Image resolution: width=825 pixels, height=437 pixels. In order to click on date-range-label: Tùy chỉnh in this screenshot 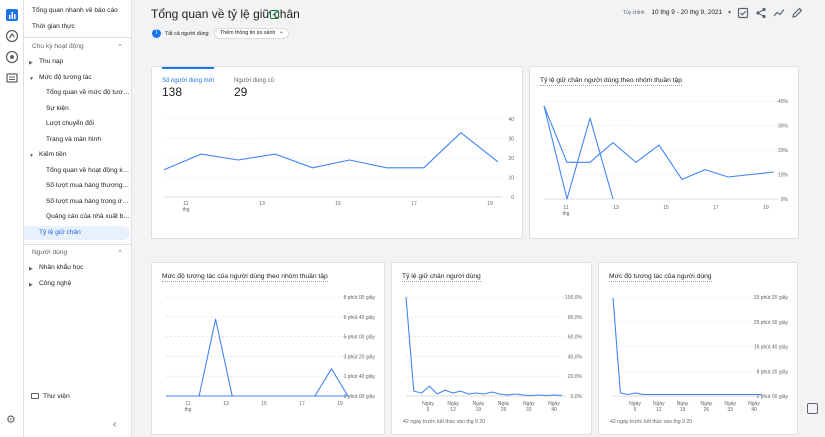, I will do `click(633, 13)`.